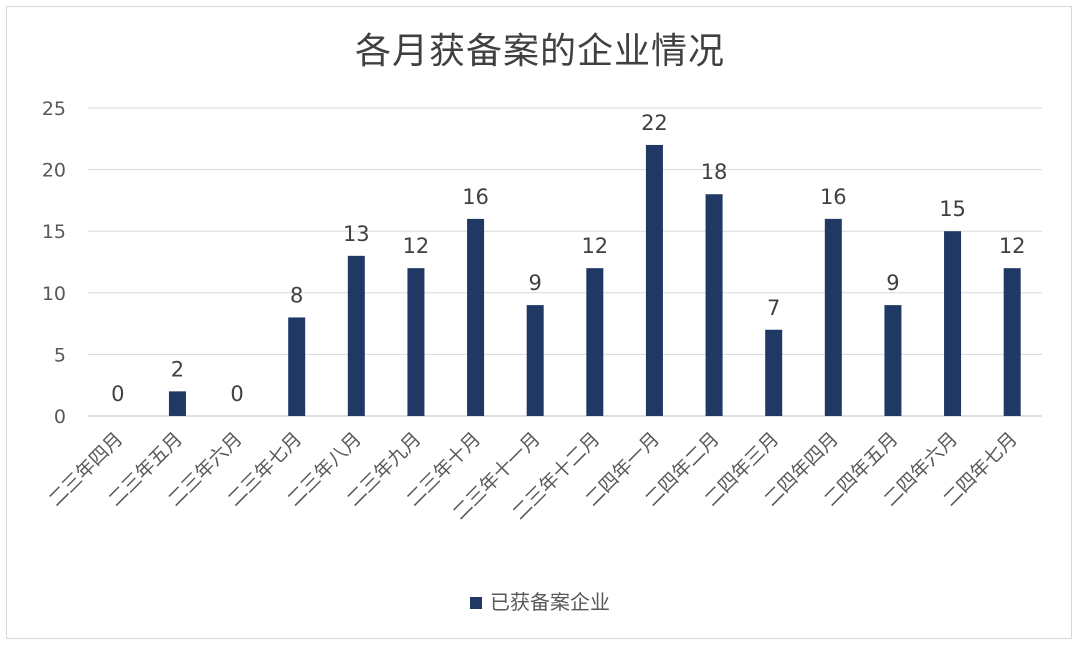  Describe the element at coordinates (952, 209) in the screenshot. I see `data-label: 15` at that location.